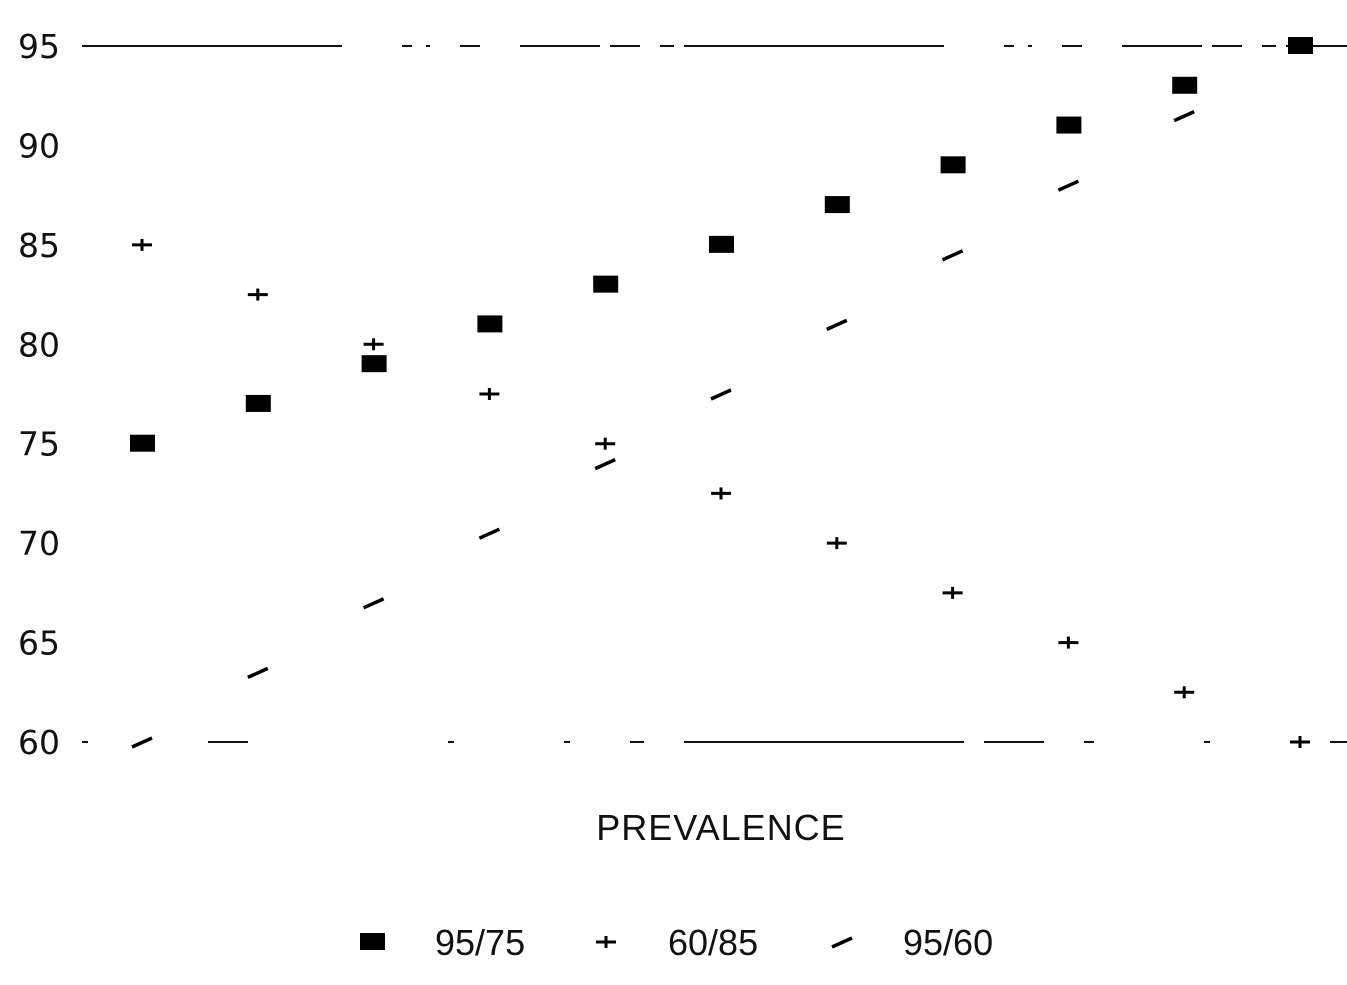 The width and height of the screenshot is (1347, 985). I want to click on x-axis-title: PREVALENCE, so click(720, 827).